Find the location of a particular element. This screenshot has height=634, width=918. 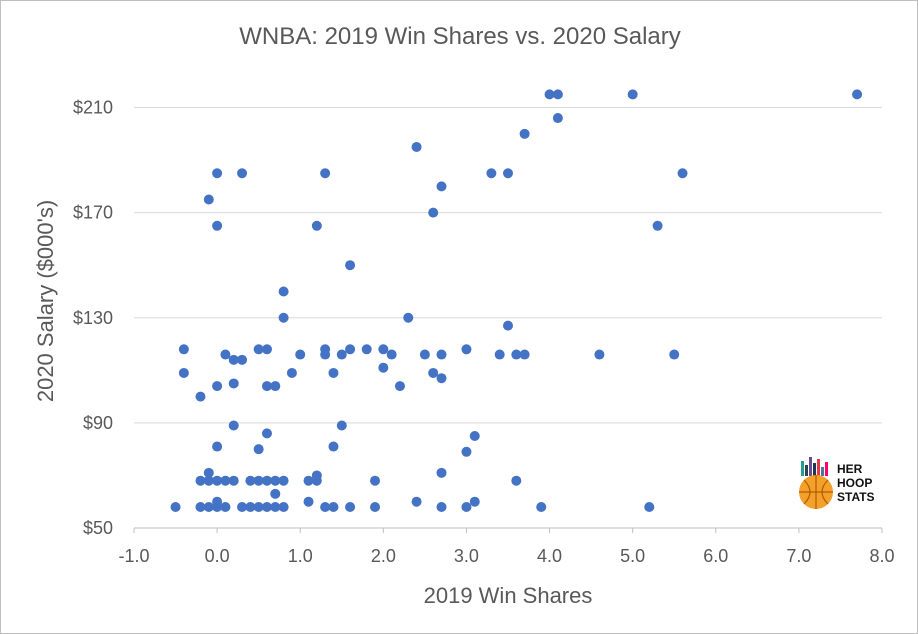

x-tick-label: 0.0 is located at coordinates (217, 556).